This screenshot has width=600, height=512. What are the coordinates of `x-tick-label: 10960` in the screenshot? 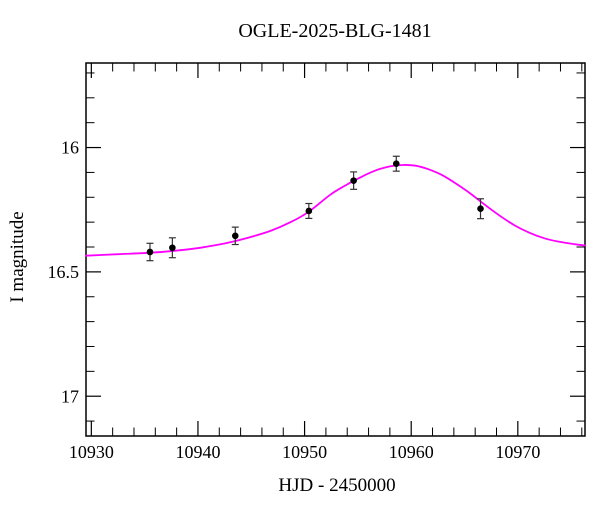 It's located at (411, 452).